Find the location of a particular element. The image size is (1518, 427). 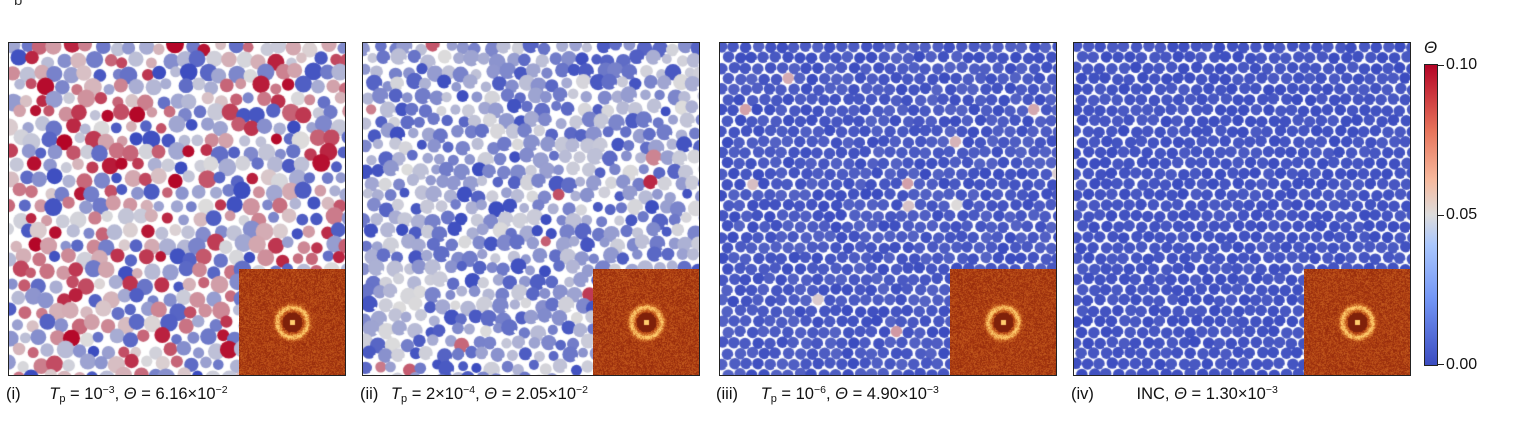

colorbar-tick-label: 0.10 is located at coordinates (1462, 64).